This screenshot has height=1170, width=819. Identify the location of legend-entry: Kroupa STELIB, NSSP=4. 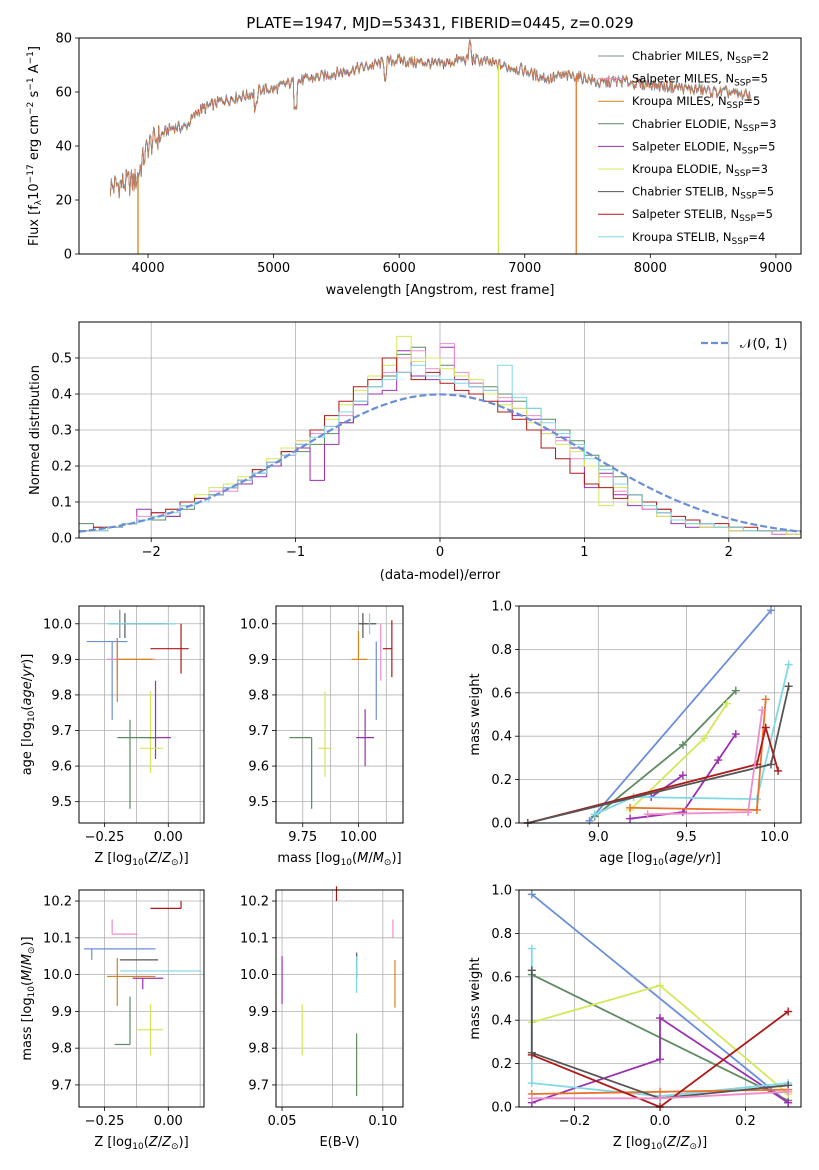
(698, 238).